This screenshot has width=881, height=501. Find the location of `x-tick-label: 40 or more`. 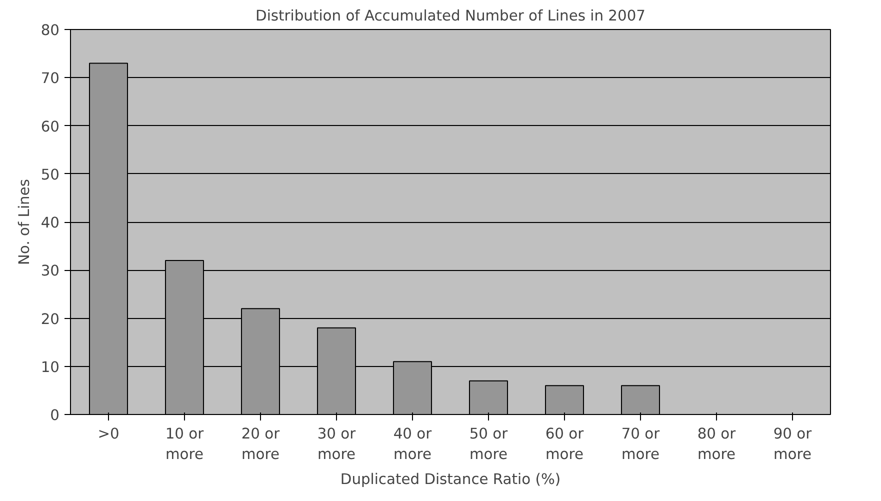

x-tick-label: 40 or more is located at coordinates (413, 444).